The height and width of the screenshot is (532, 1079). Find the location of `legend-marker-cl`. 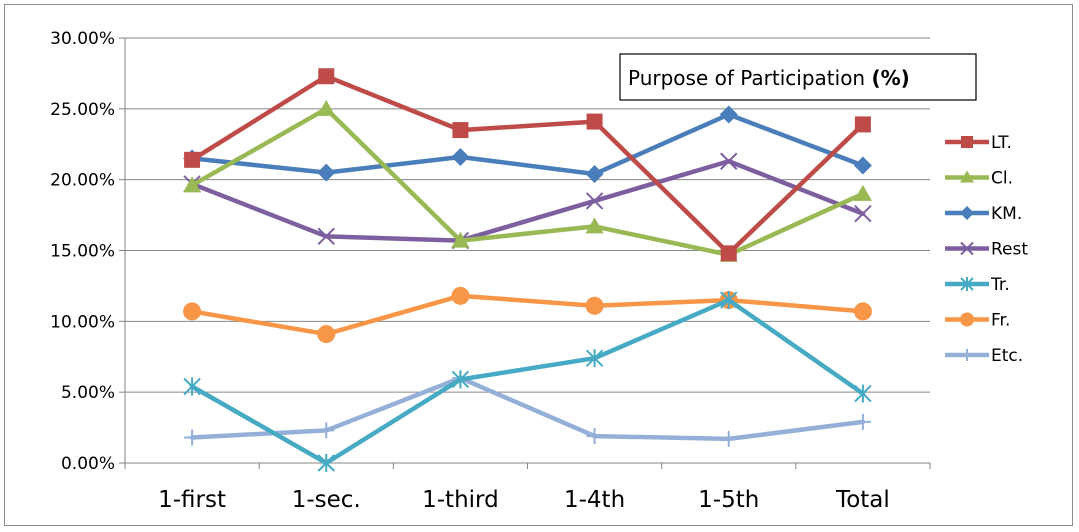

legend-marker-cl is located at coordinates (967, 176).